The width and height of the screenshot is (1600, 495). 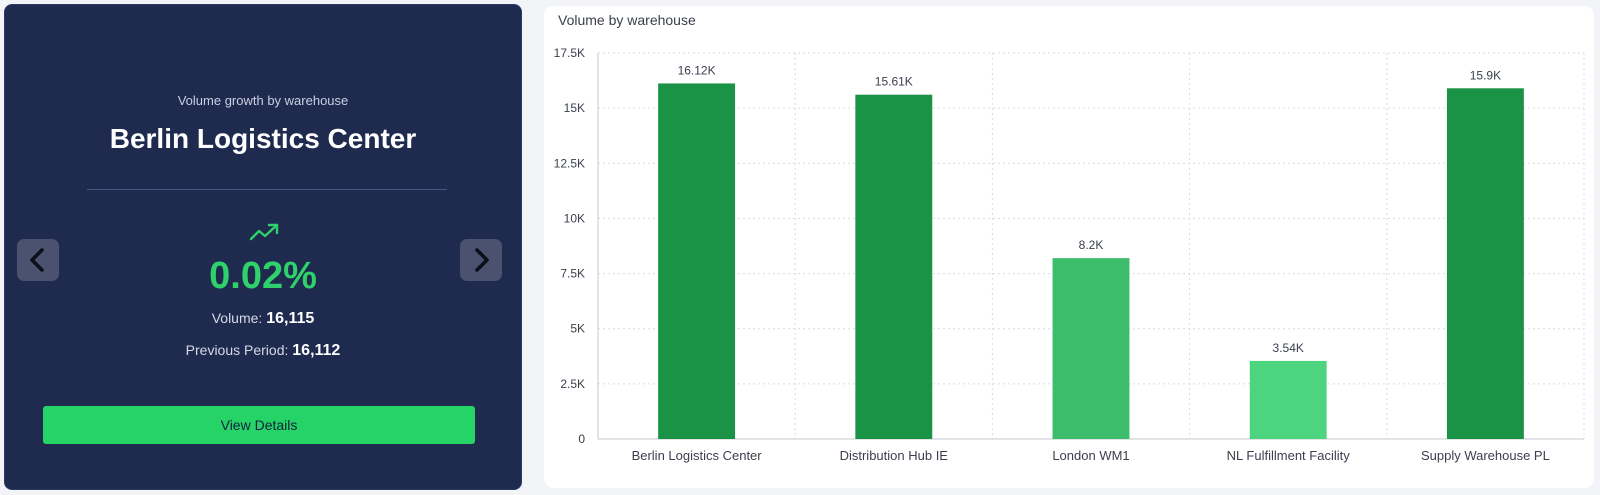 I want to click on bar-data-label: 3.54K, so click(x=1288, y=348).